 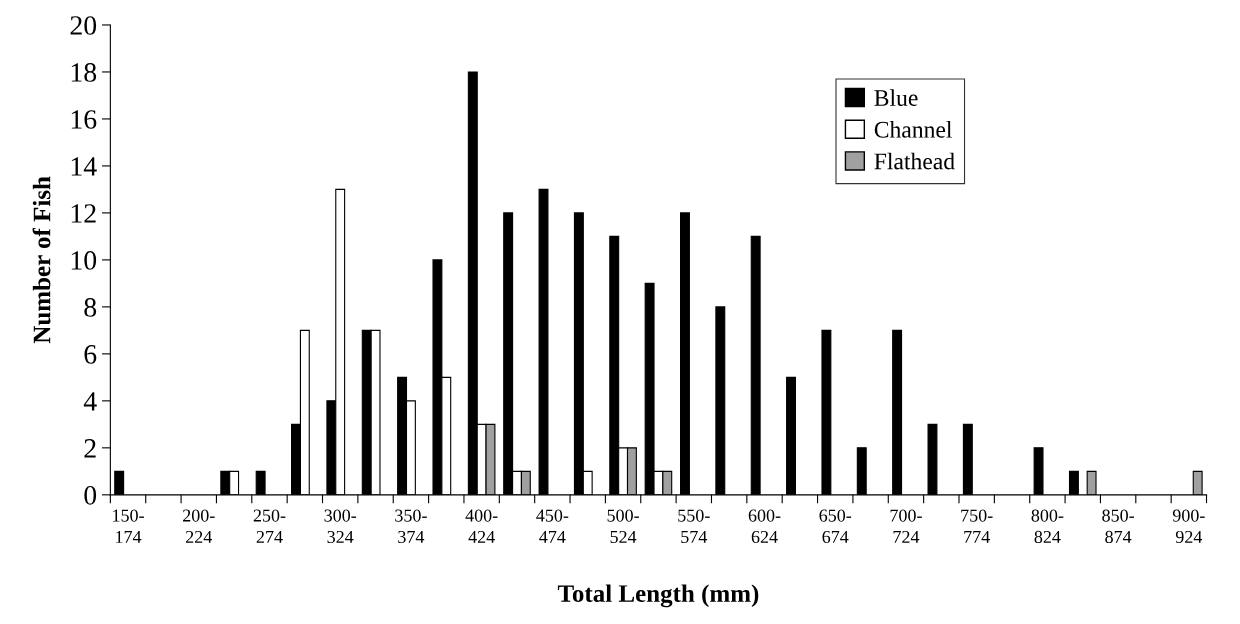 I want to click on y-tick-label: 18, so click(x=84, y=72).